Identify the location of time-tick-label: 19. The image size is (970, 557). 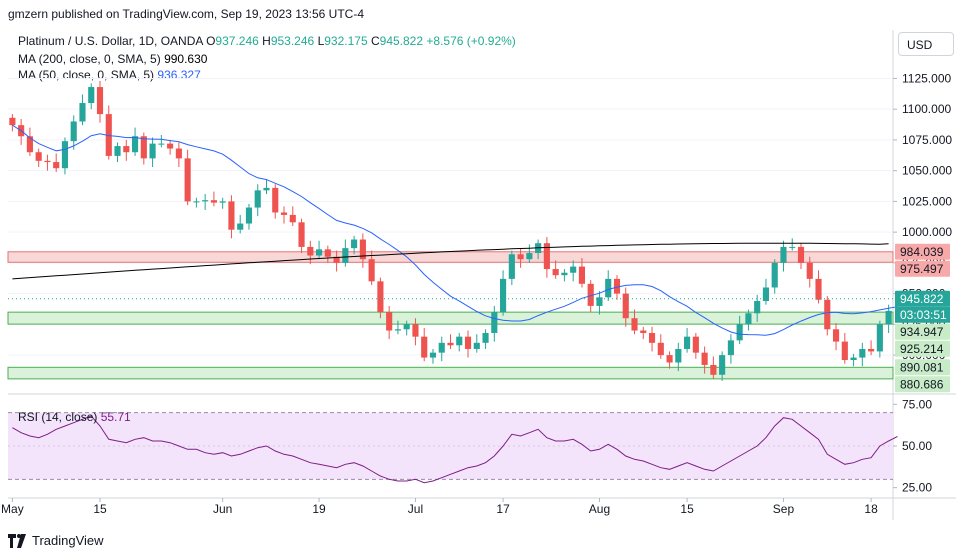
(319, 509).